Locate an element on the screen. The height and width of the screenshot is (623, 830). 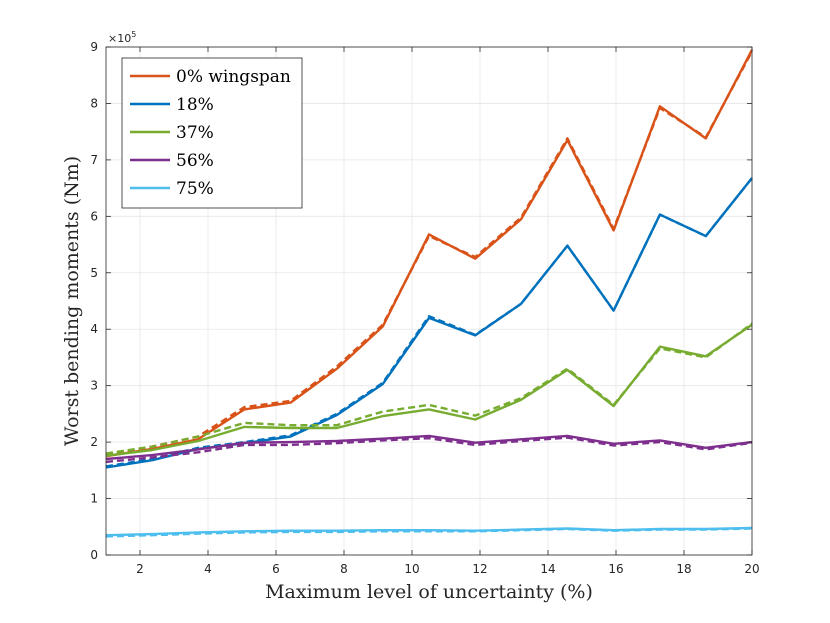
y-tick-label: 1 is located at coordinates (94, 499).